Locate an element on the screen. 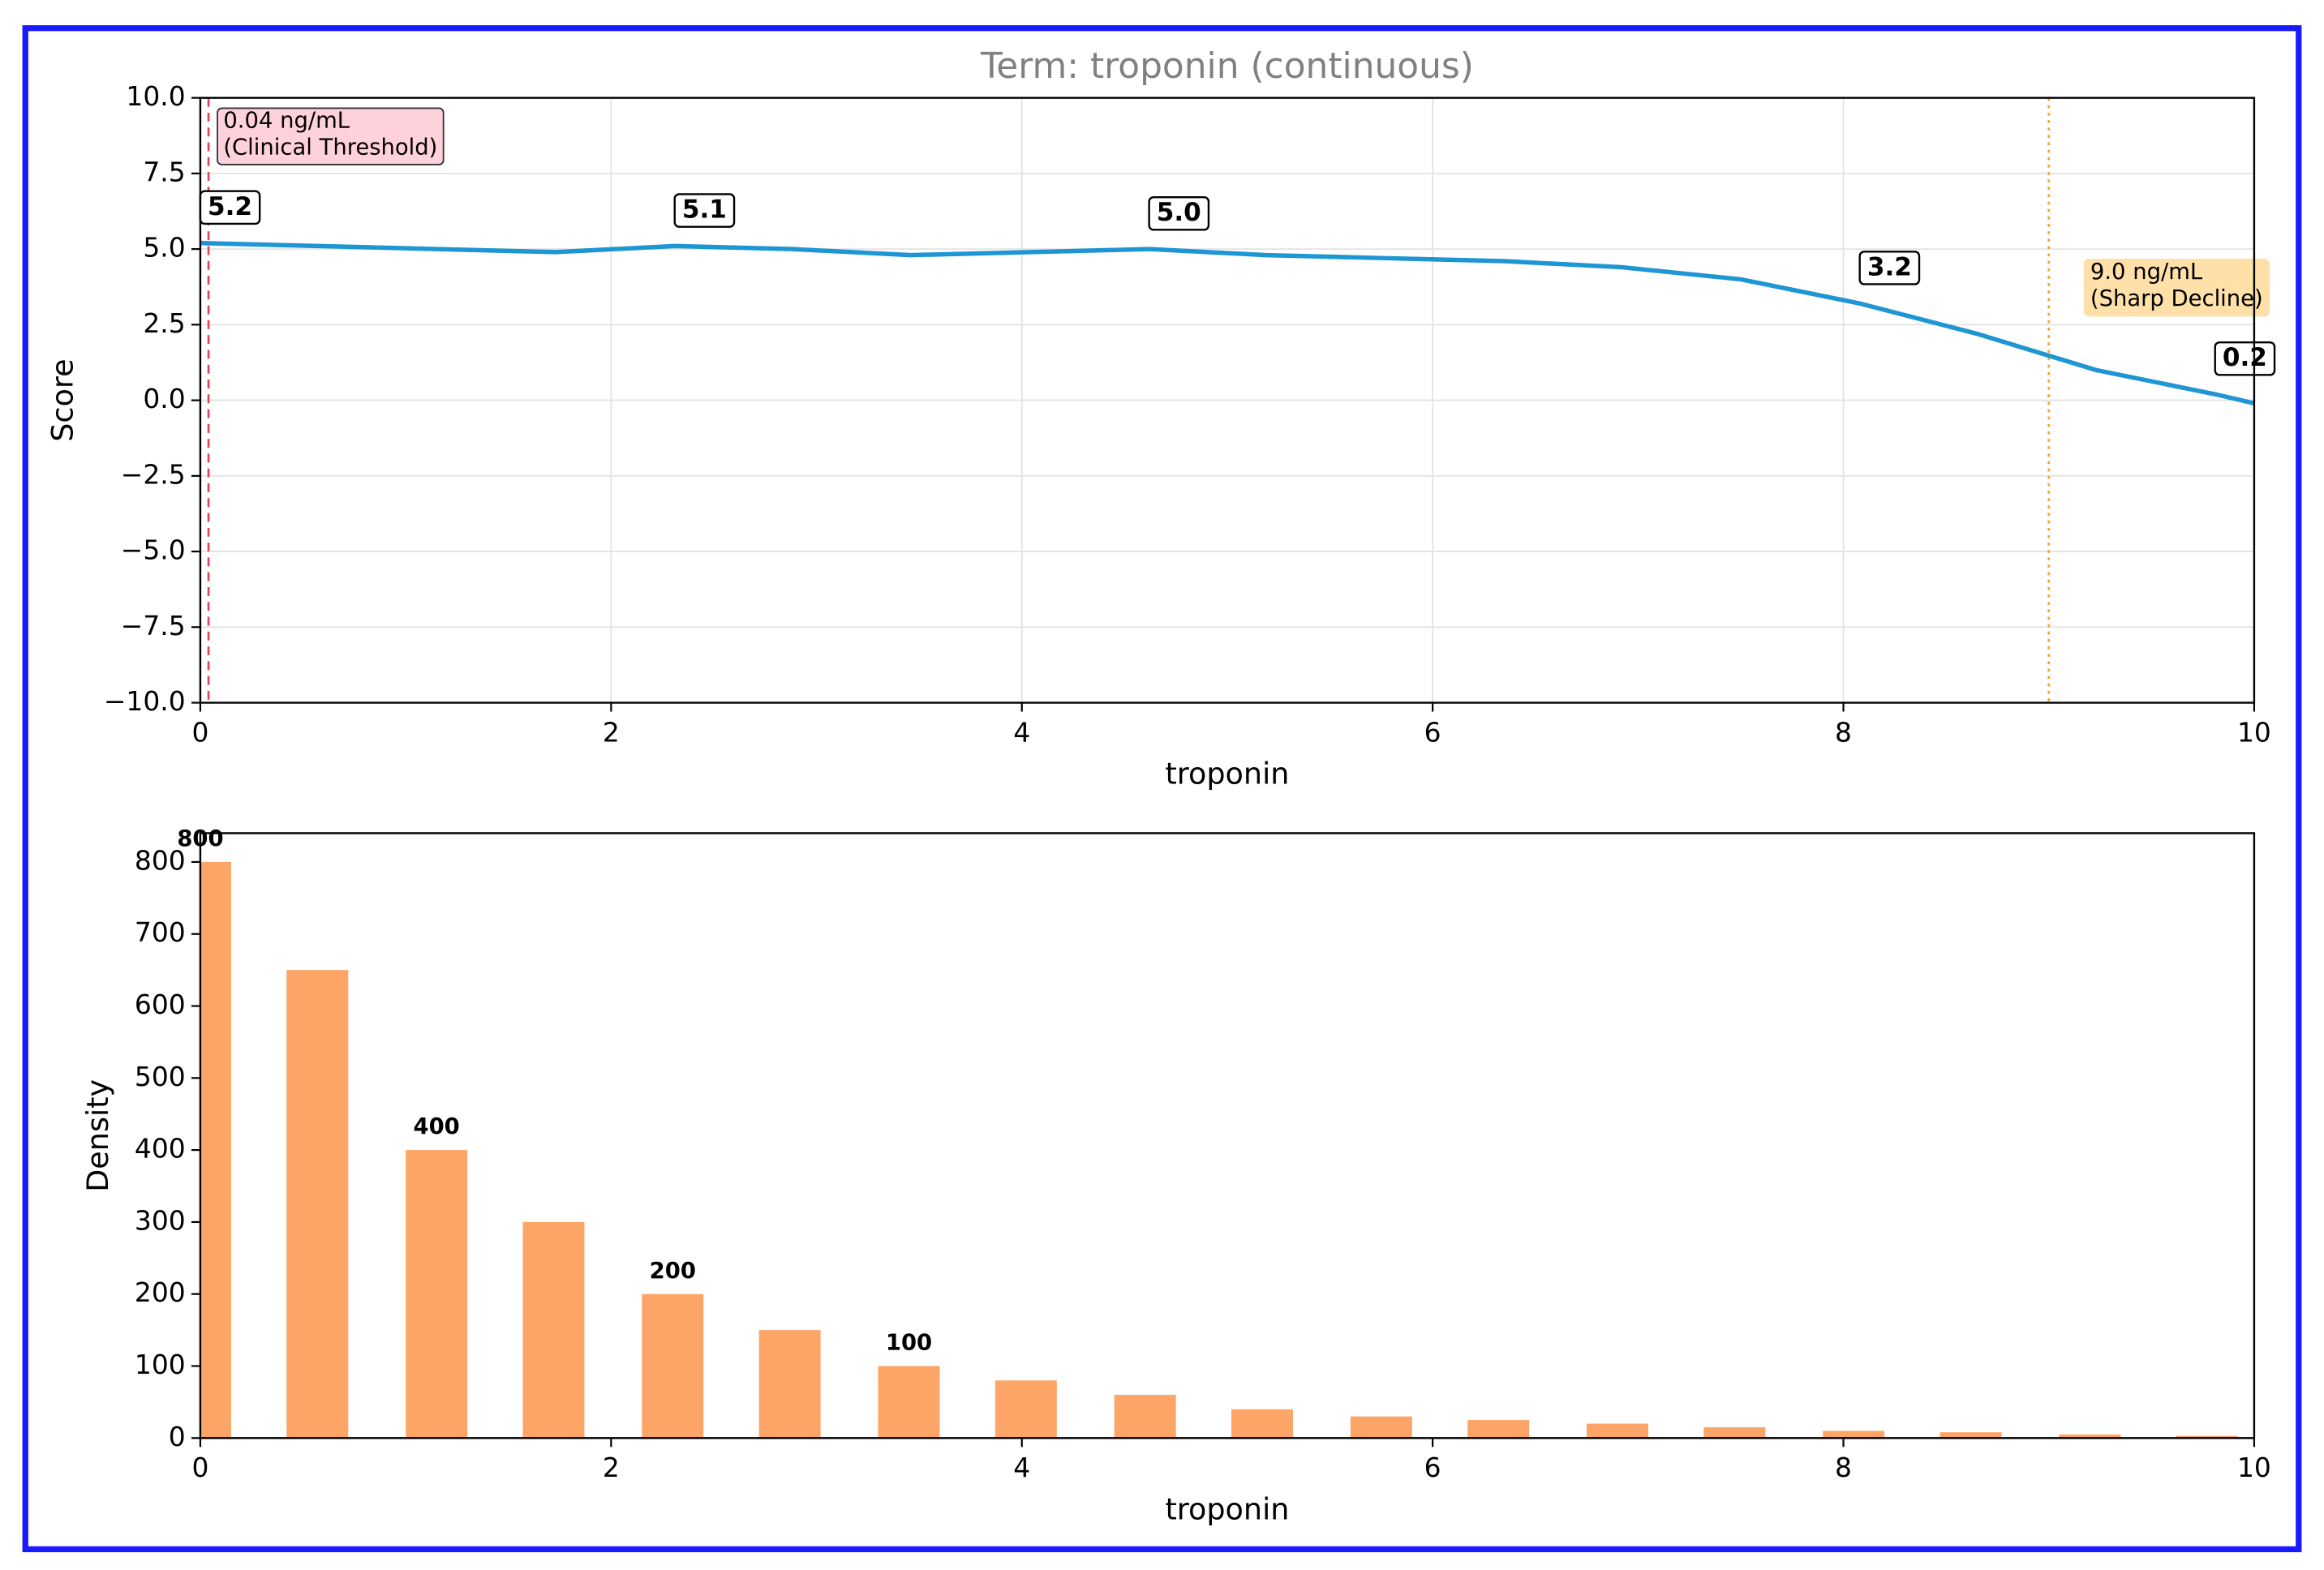 Image resolution: width=2324 pixels, height=1570 pixels. y-tick-label: 700 is located at coordinates (160, 932).